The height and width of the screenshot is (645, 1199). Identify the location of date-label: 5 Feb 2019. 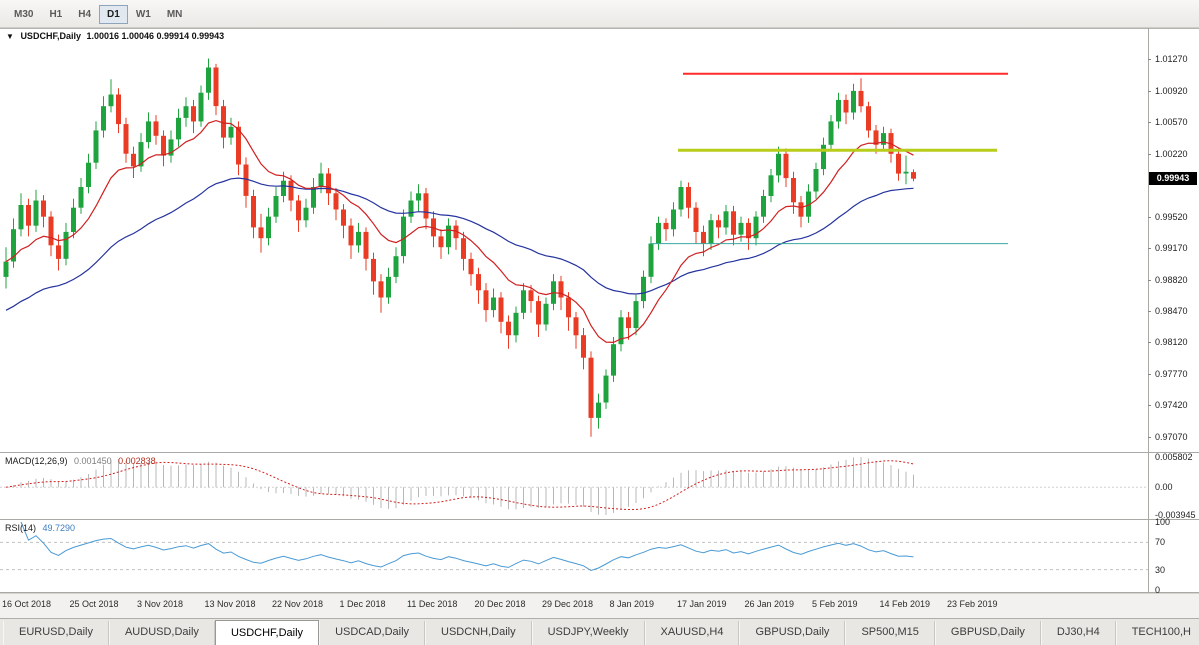
(835, 604).